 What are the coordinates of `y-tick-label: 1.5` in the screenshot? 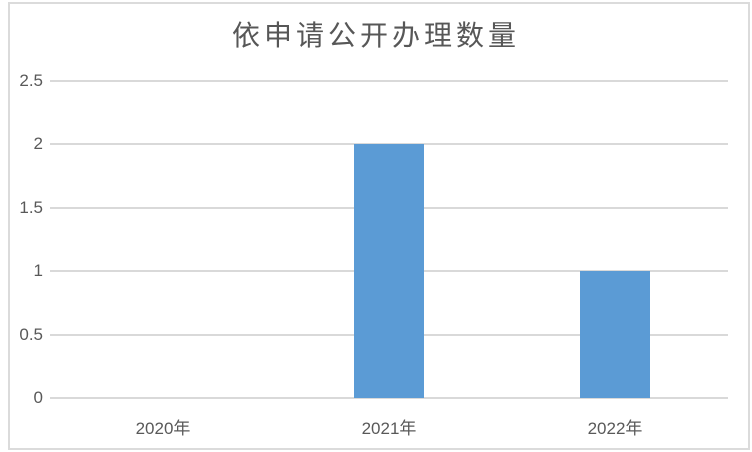 It's located at (31, 207).